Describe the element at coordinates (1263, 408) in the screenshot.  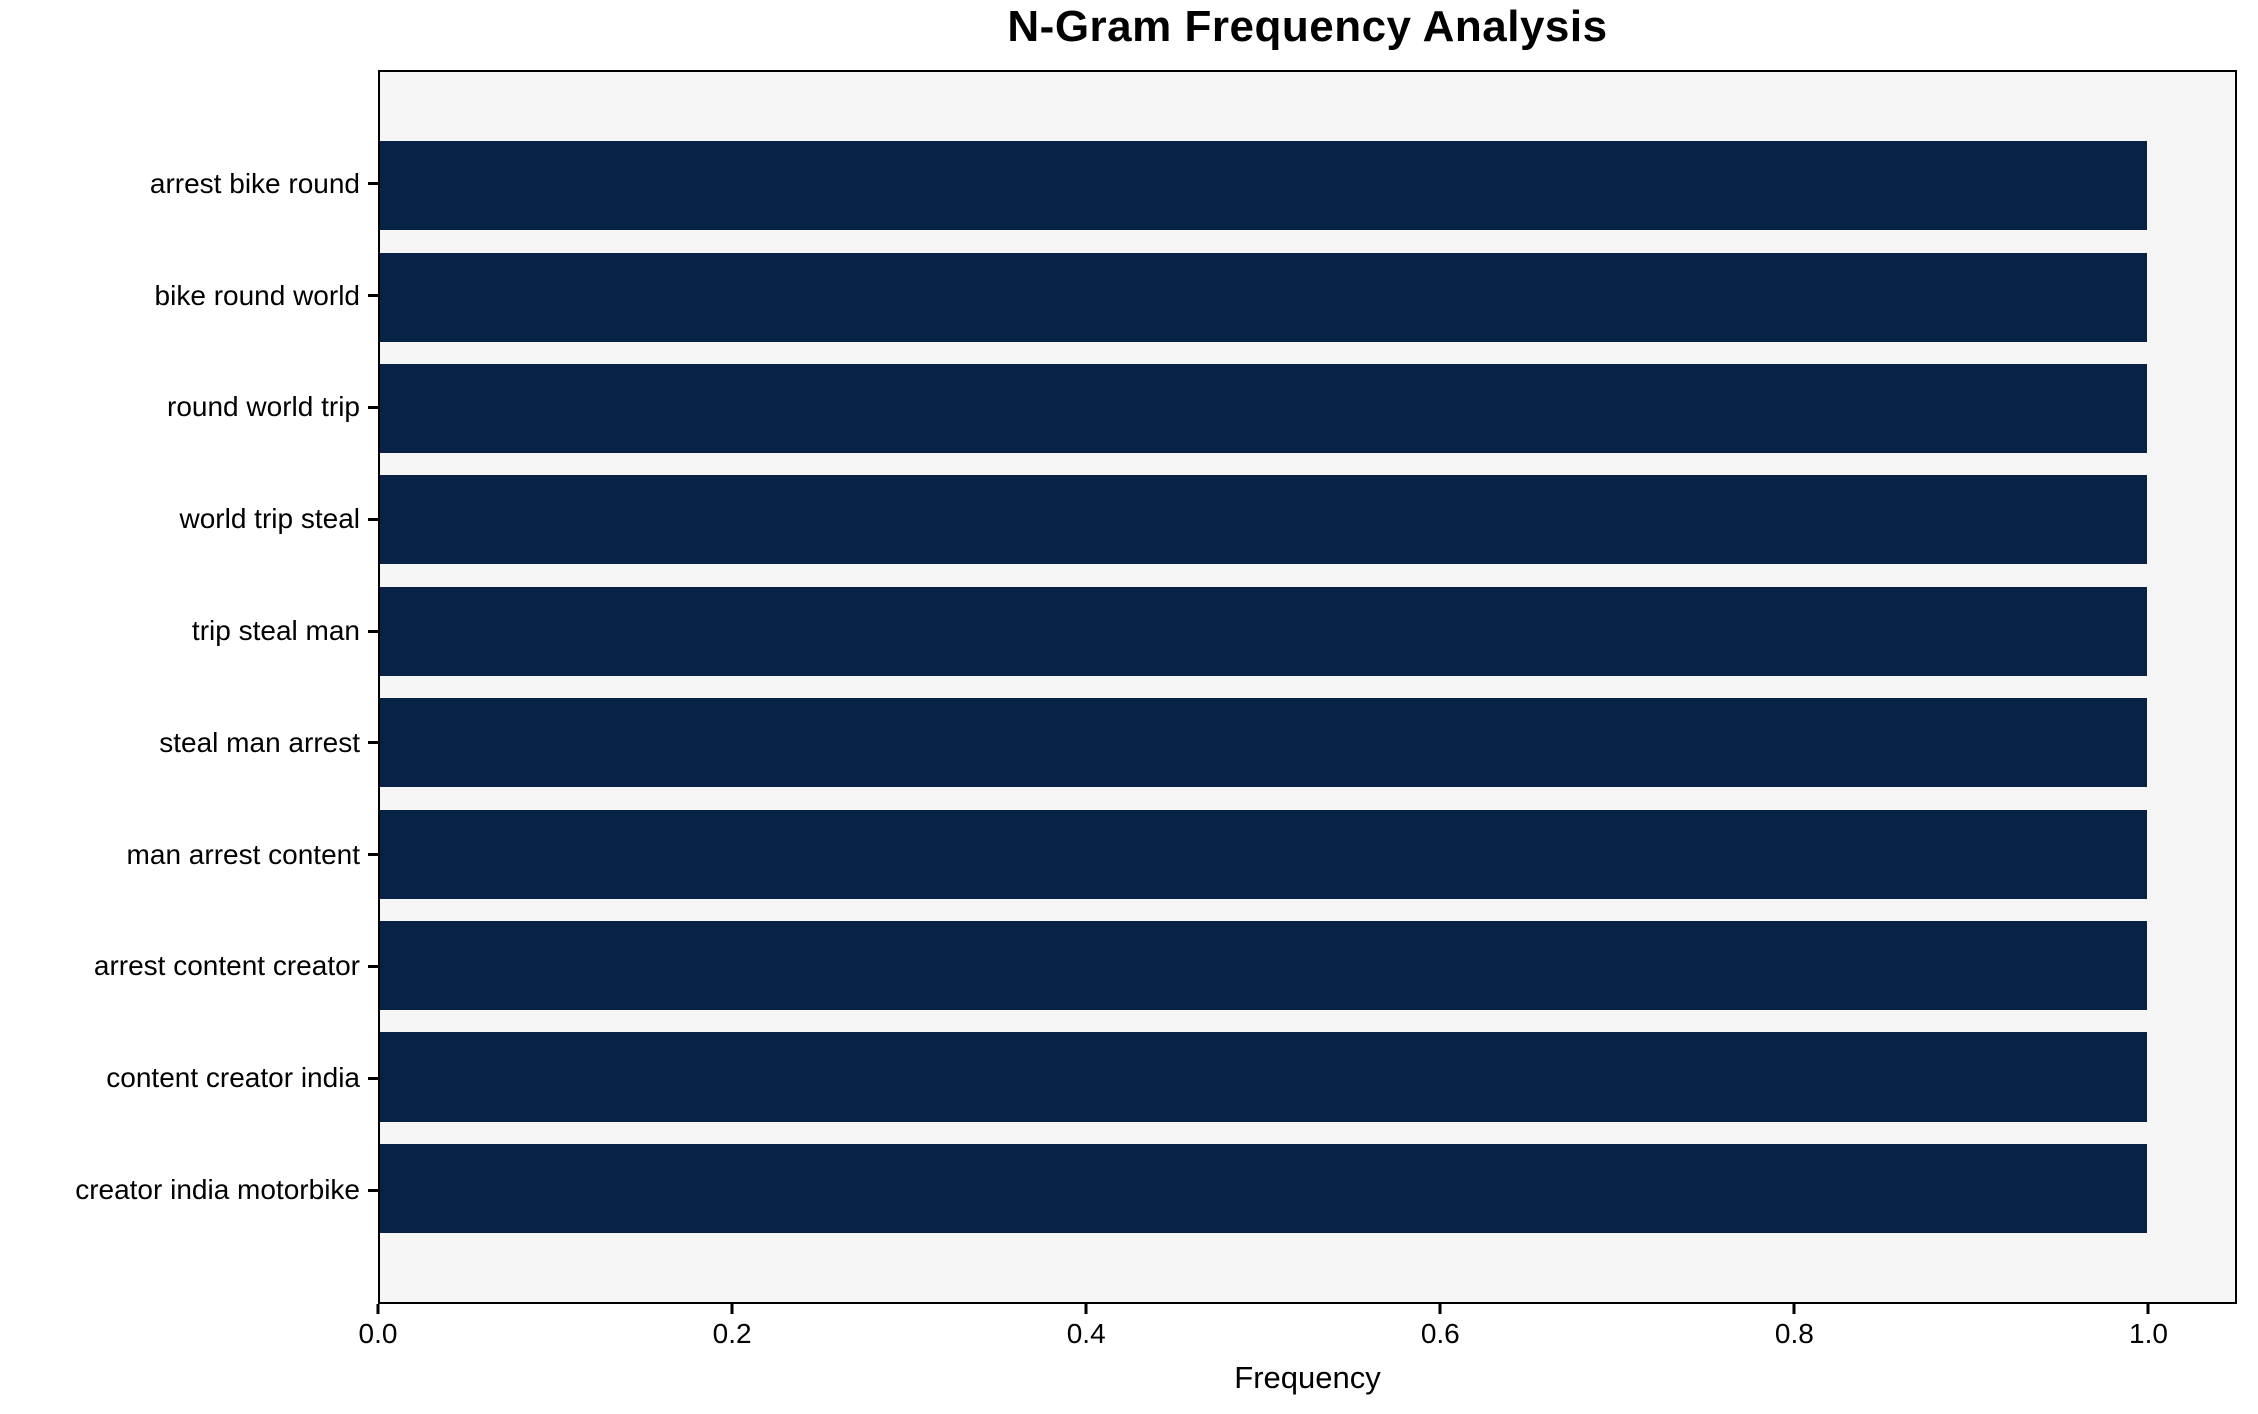
I see `bar-round-world-trip` at that location.